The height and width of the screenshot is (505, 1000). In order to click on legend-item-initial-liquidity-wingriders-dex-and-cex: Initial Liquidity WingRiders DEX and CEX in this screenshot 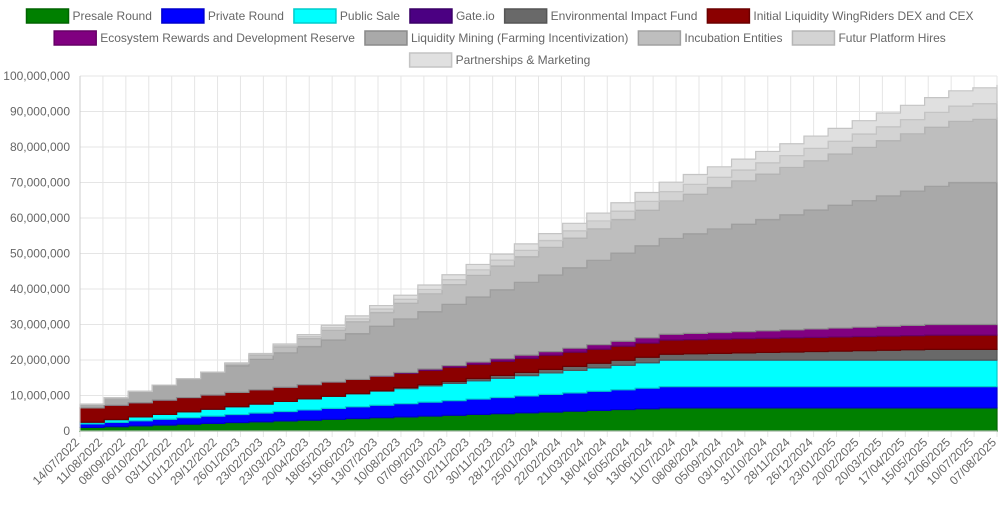, I will do `click(840, 16)`.